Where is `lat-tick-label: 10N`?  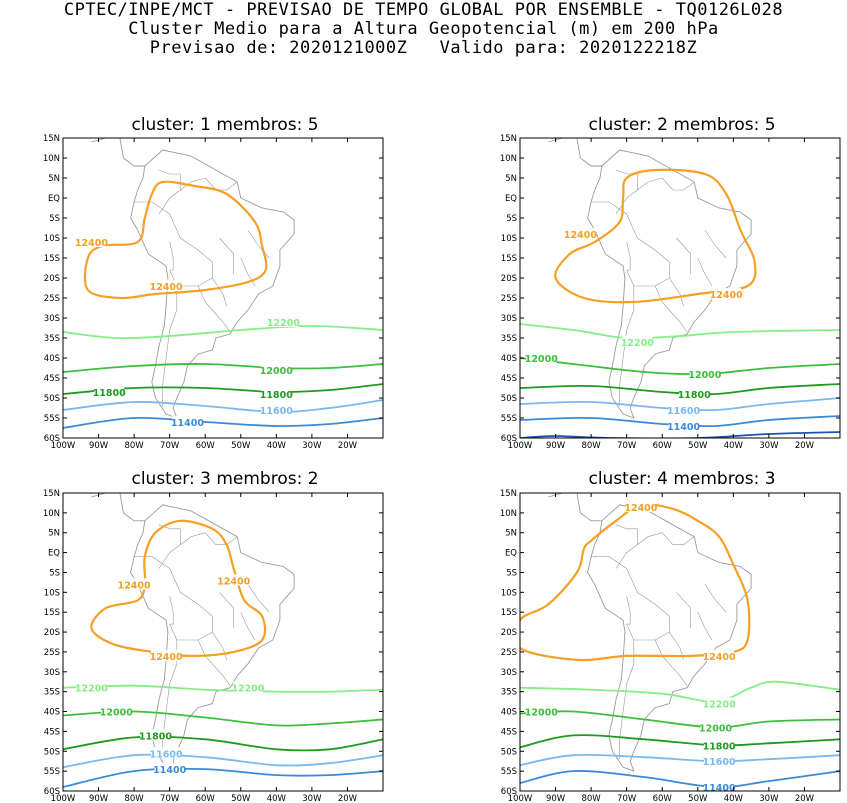 lat-tick-label: 10N is located at coordinates (508, 159).